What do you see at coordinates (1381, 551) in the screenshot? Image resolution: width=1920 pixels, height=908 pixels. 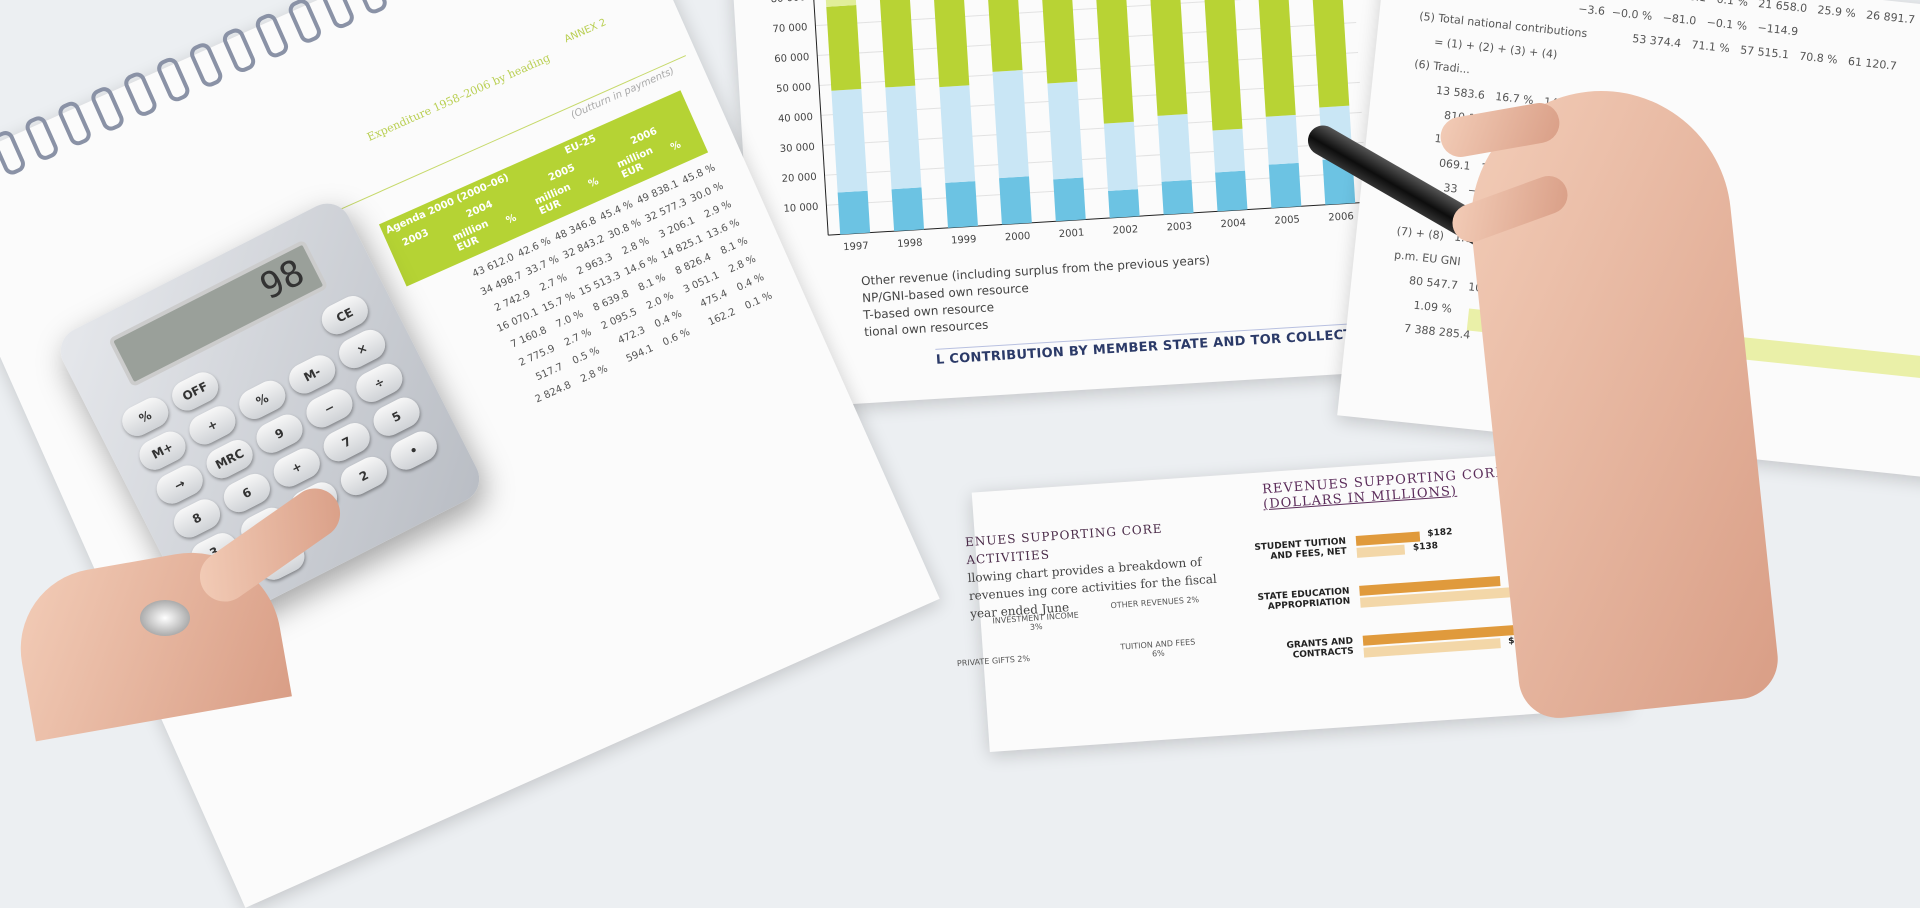 I see `bar-prior` at bounding box center [1381, 551].